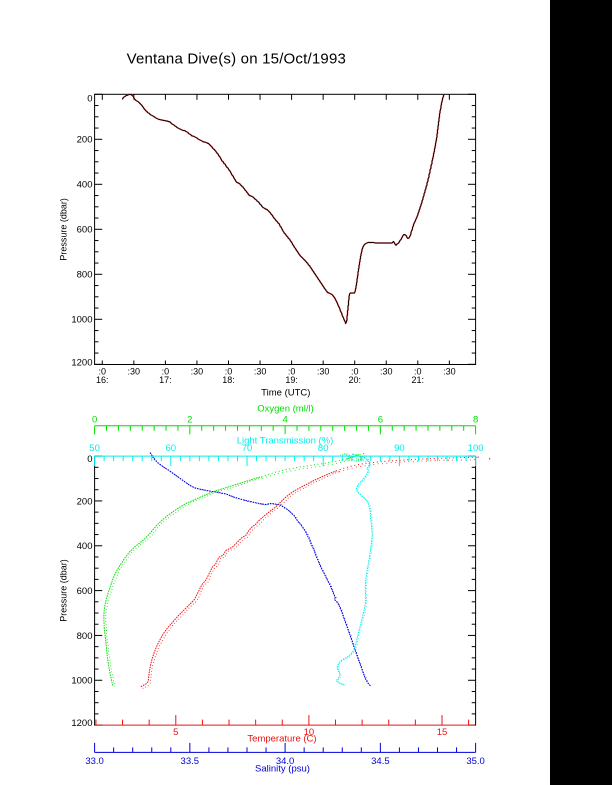 The image size is (612, 785). What do you see at coordinates (171, 448) in the screenshot?
I see `svg-text: 60` at bounding box center [171, 448].